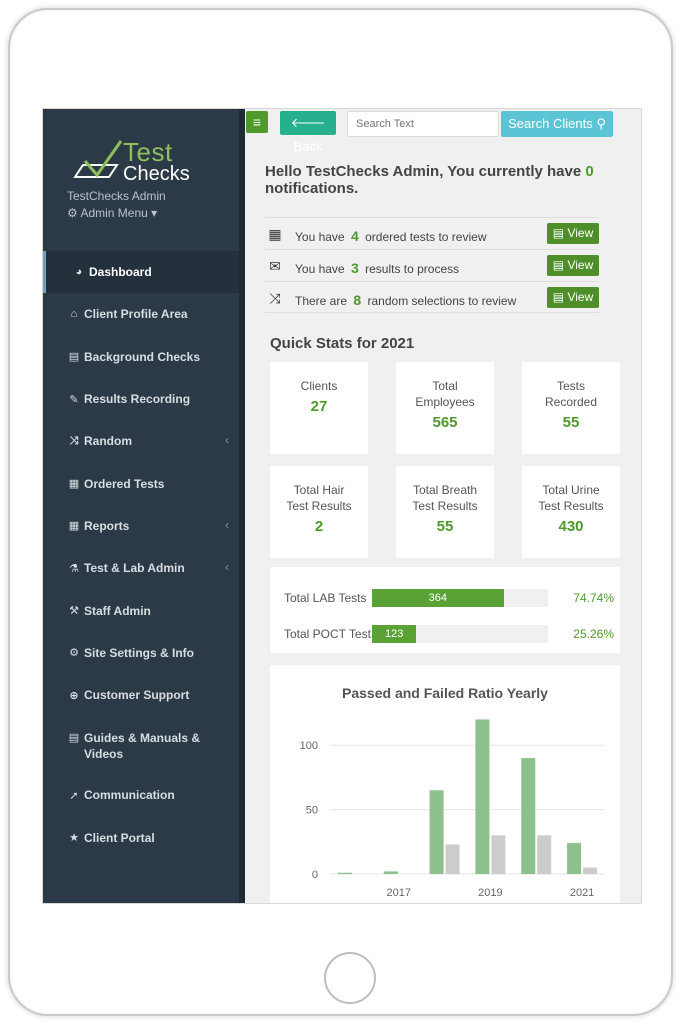  What do you see at coordinates (74, 440) in the screenshot?
I see `random-icon: ⤨` at bounding box center [74, 440].